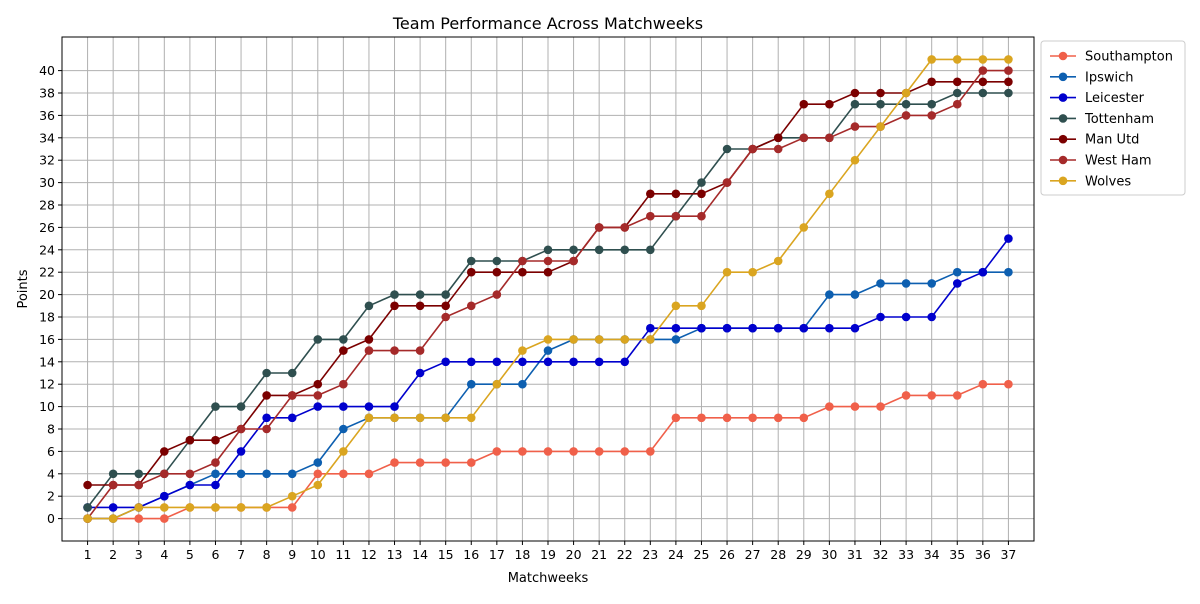 The height and width of the screenshot is (604, 1200). What do you see at coordinates (51, 451) in the screenshot?
I see `y-tick-label: 6` at bounding box center [51, 451].